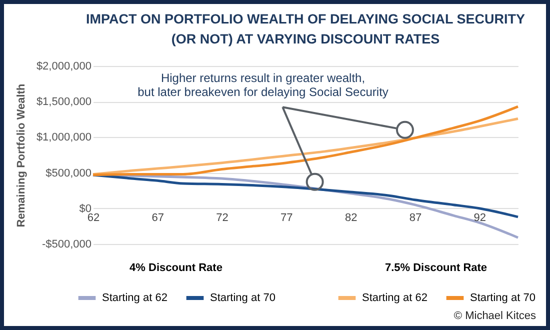 This screenshot has height=330, width=550. I want to click on text: © Michael Kitces, so click(495, 316).